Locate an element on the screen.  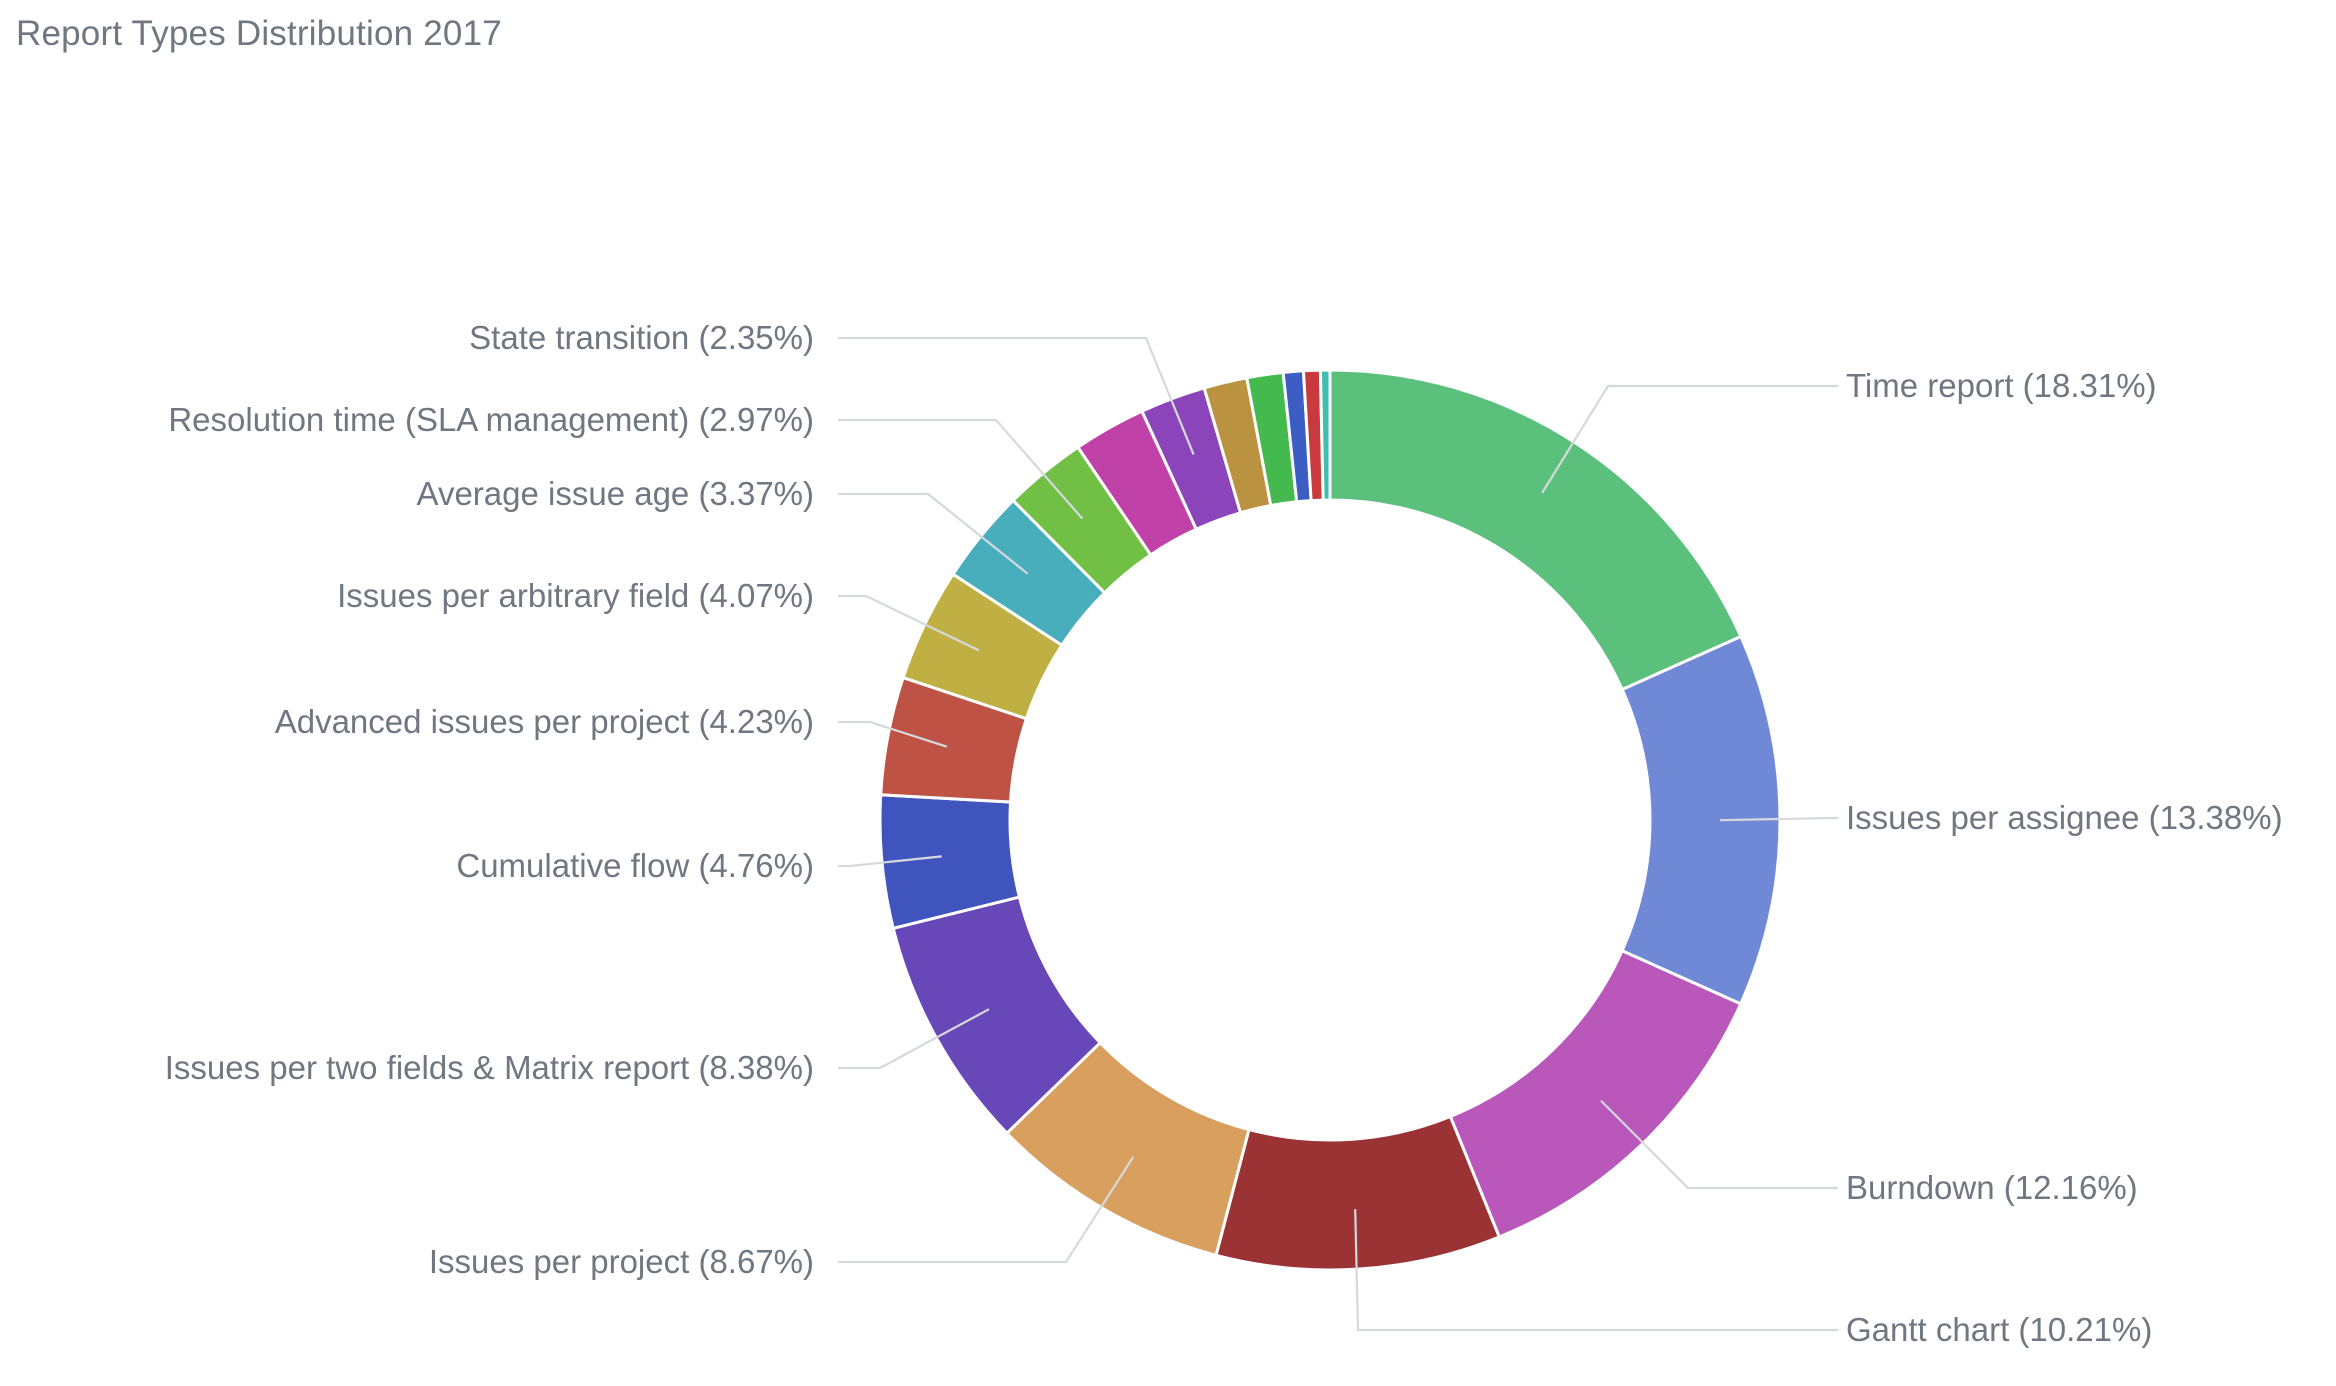
slice-label: Time report (18.31%) is located at coordinates (2001, 385).